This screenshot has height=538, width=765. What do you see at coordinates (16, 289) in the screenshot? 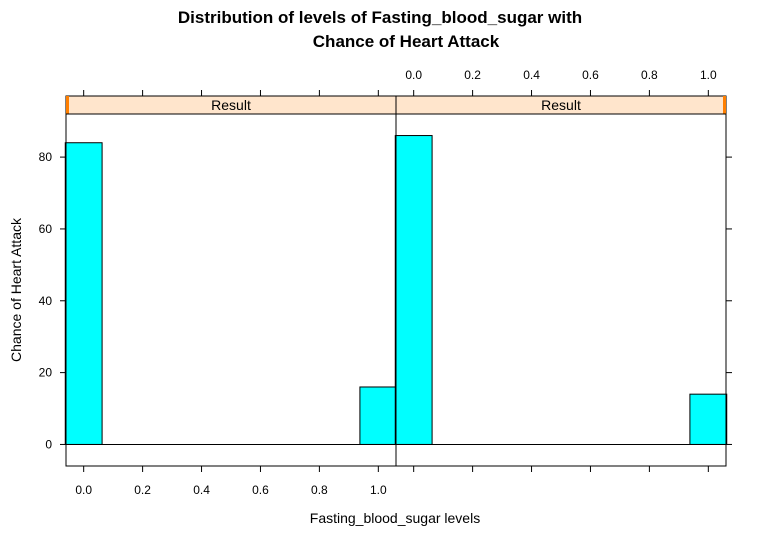
I see `y-axis-label: Chance of Heart Attack` at bounding box center [16, 289].